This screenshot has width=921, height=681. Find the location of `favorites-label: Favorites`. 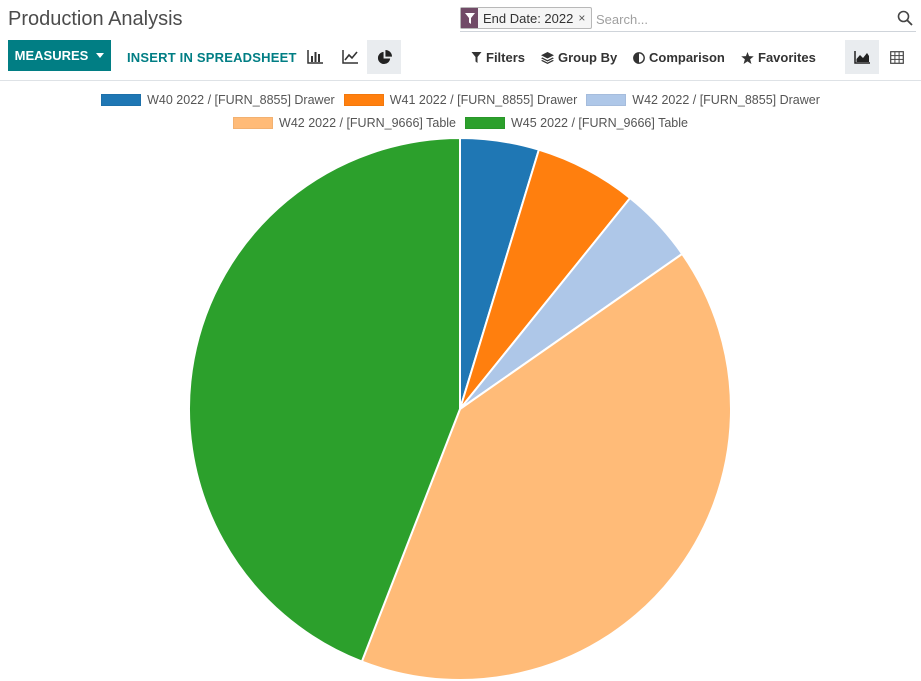

favorites-label: Favorites is located at coordinates (787, 57).